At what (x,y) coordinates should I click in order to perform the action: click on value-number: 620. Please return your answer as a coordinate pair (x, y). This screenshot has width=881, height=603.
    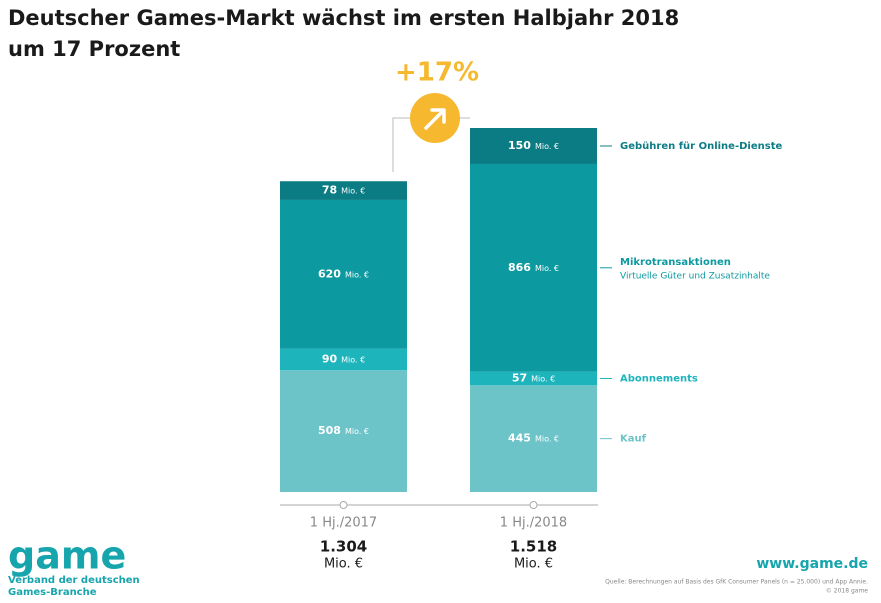
    Looking at the image, I should click on (329, 273).